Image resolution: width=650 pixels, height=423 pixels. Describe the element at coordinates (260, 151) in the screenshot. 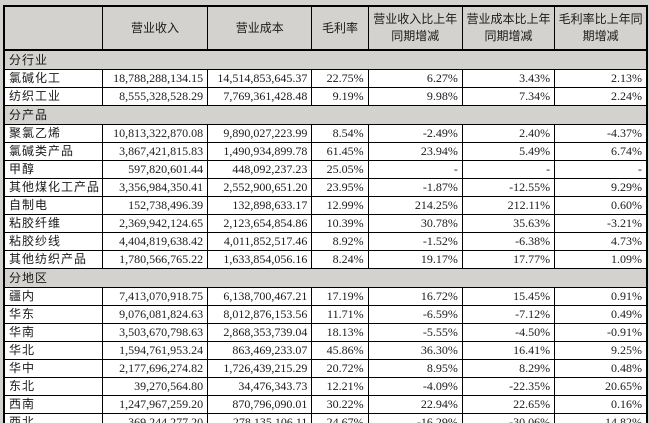

I see `value-cell: 1,490,934,899.78` at that location.